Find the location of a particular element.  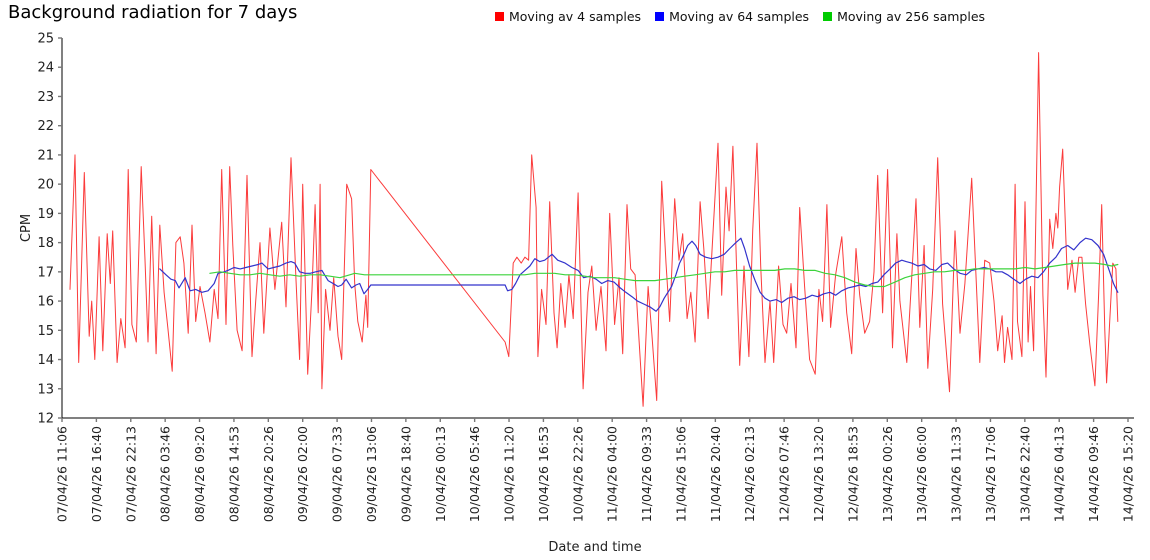

y-tick-label: 20 is located at coordinates (45, 185).